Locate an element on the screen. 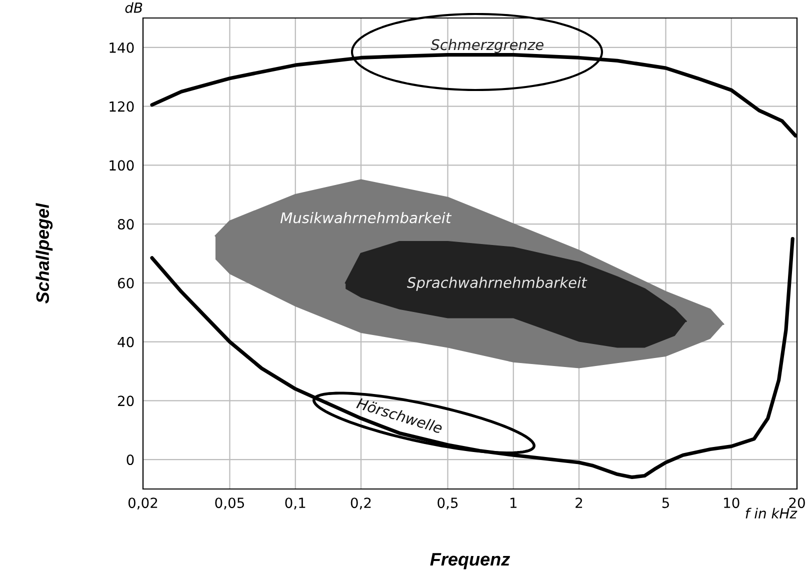 This screenshot has width=807, height=576. x-tick-label: 0,05 is located at coordinates (229, 504).